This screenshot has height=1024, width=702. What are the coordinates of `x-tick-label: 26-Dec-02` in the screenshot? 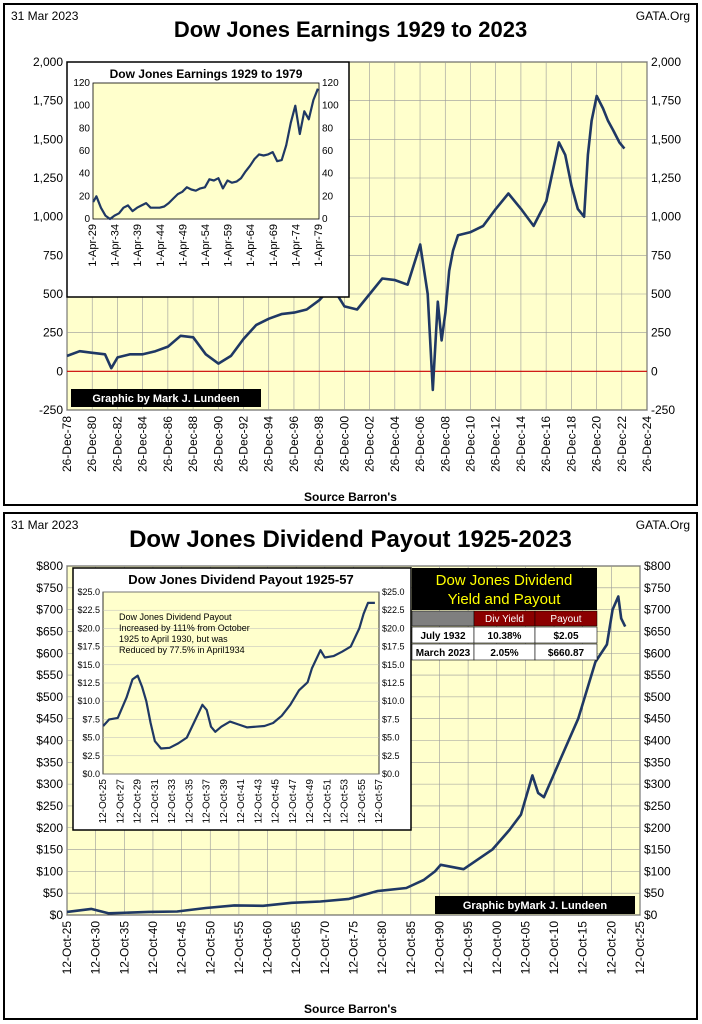 It's located at (370, 444).